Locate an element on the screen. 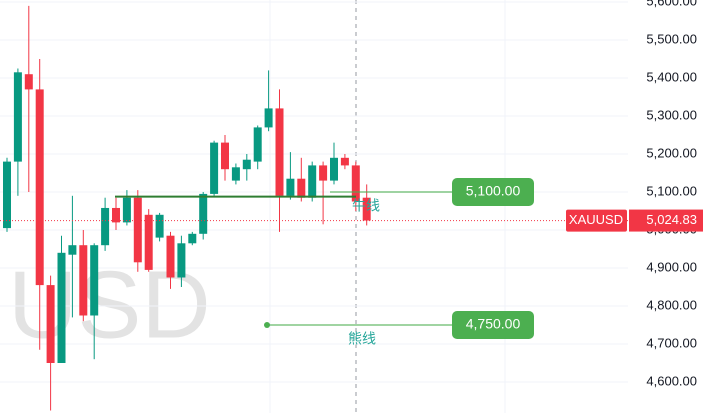 The image size is (703, 413). annotation-text: 牛线 is located at coordinates (366, 206).